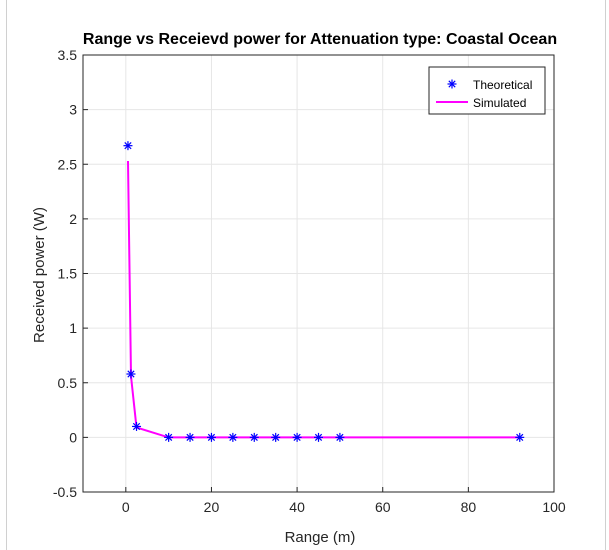 The image size is (609, 550). What do you see at coordinates (6, 275) in the screenshot?
I see `window-edge-left` at bounding box center [6, 275].